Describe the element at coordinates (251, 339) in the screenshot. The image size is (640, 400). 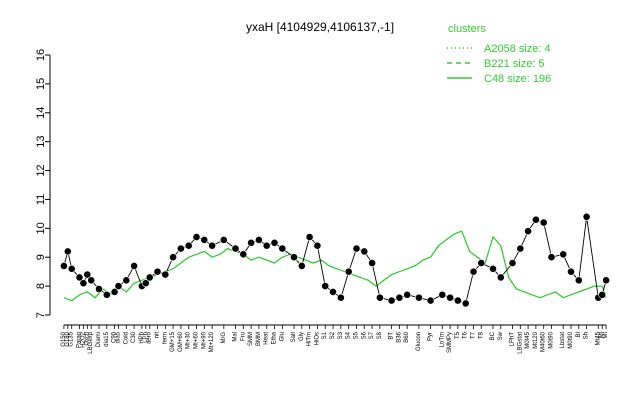
I see `x-tick-label: SMM` at that location.